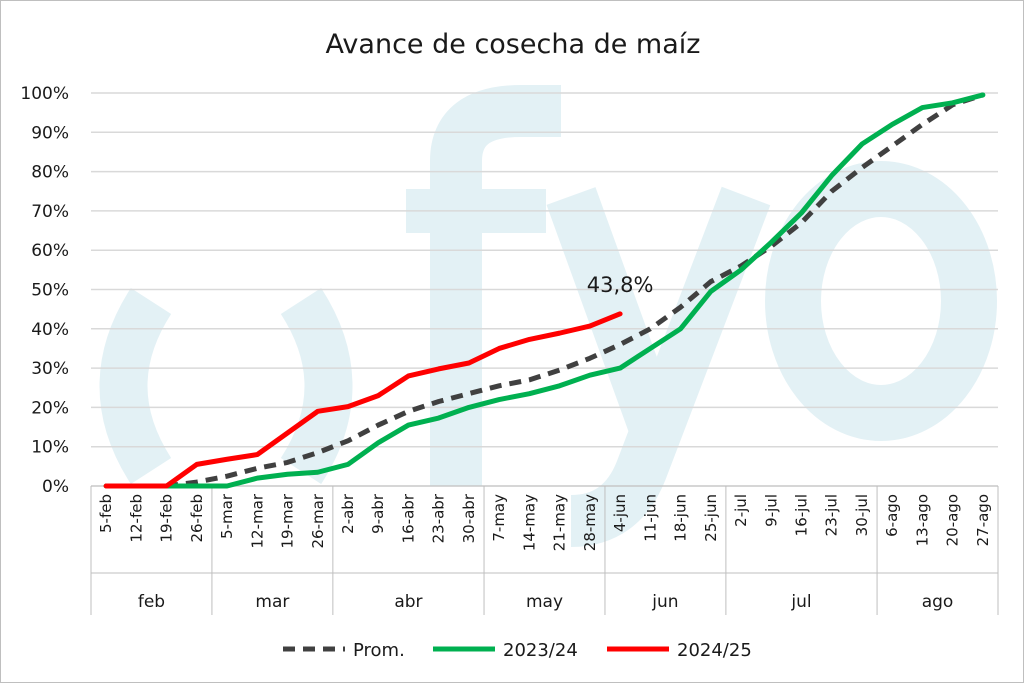  What do you see at coordinates (983, 520) in the screenshot?
I see `x-tick-label: 27-ago` at bounding box center [983, 520].